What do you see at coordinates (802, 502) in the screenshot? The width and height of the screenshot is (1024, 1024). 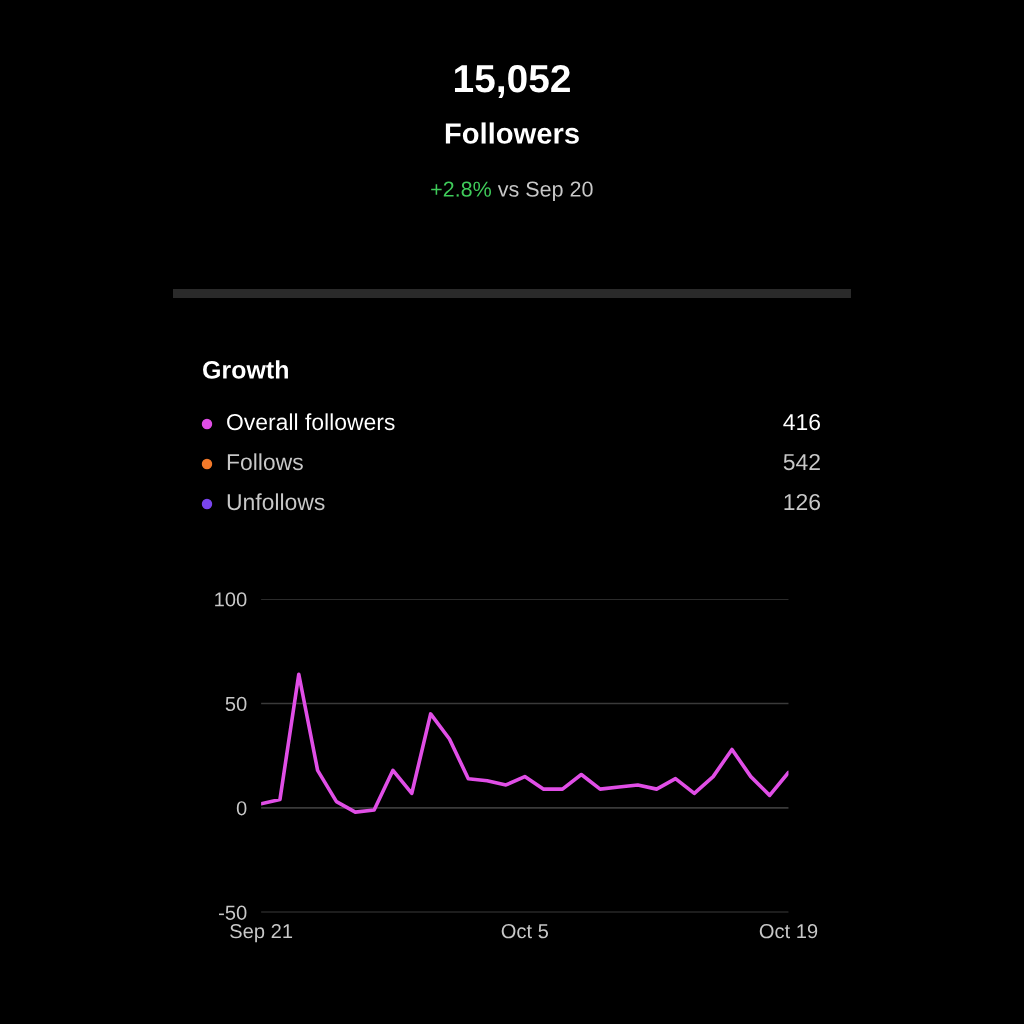 I see `text: 126` at bounding box center [802, 502].